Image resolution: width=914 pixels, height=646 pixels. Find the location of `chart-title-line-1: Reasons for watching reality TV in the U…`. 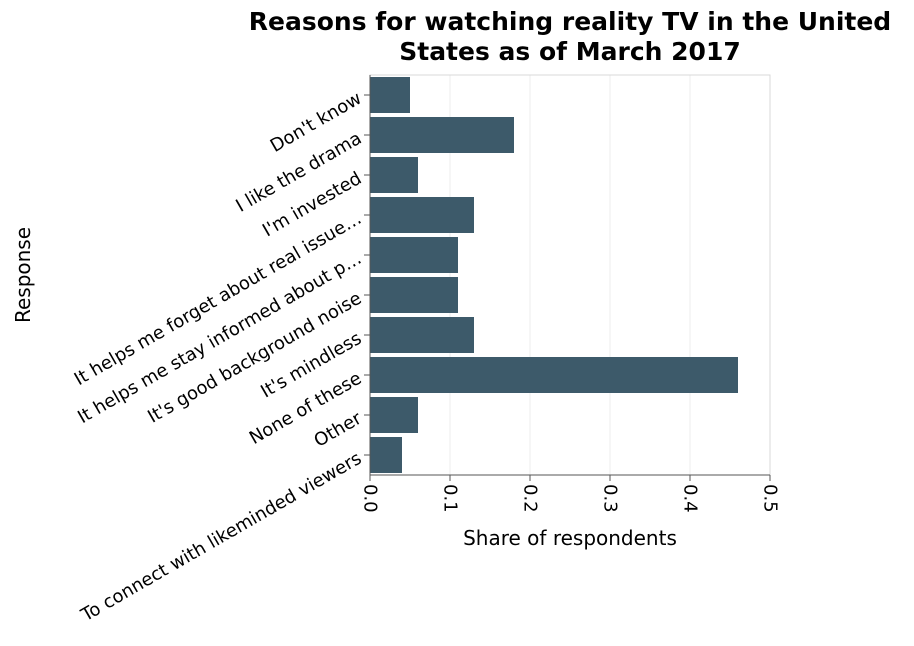

chart-title-line-1: Reasons for watching reality TV in the U… is located at coordinates (570, 21).